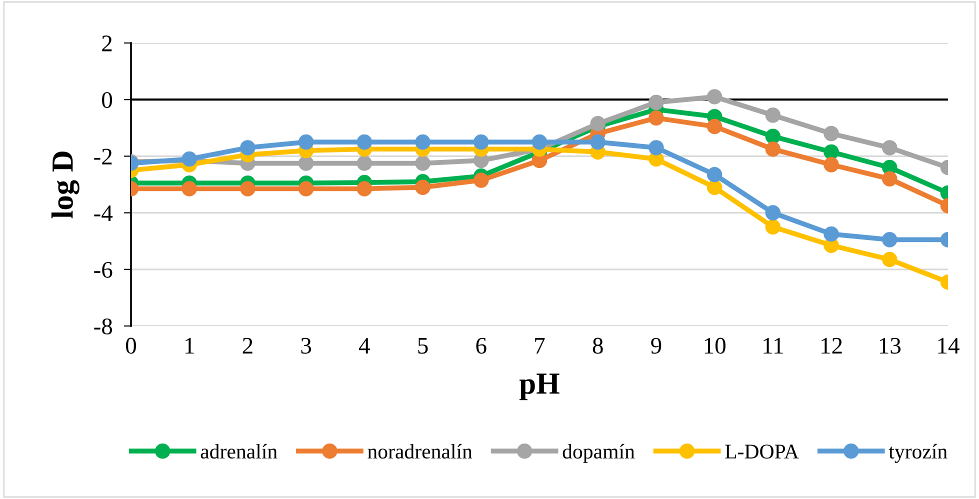 The image size is (979, 499). Describe the element at coordinates (949, 346) in the screenshot. I see `x-tick-label: 14` at that location.